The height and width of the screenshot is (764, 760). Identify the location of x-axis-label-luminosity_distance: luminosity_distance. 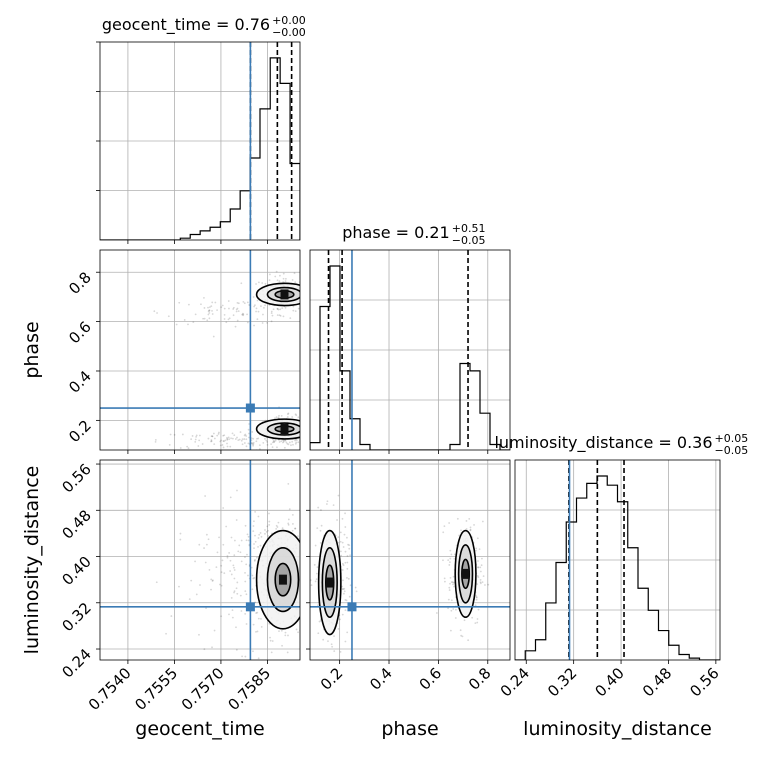
(617, 729).